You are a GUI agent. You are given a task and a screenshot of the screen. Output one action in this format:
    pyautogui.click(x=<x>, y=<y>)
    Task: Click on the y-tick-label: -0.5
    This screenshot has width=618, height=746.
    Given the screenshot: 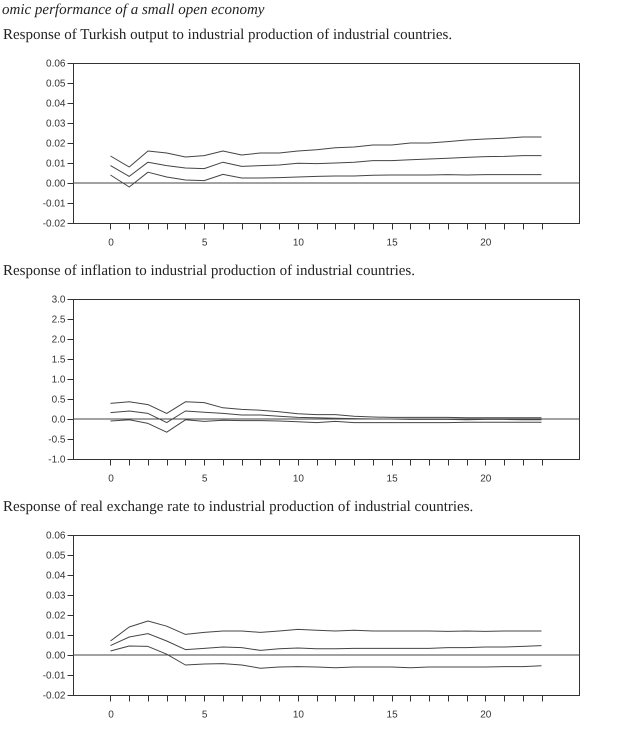 What is the action you would take?
    pyautogui.click(x=57, y=440)
    